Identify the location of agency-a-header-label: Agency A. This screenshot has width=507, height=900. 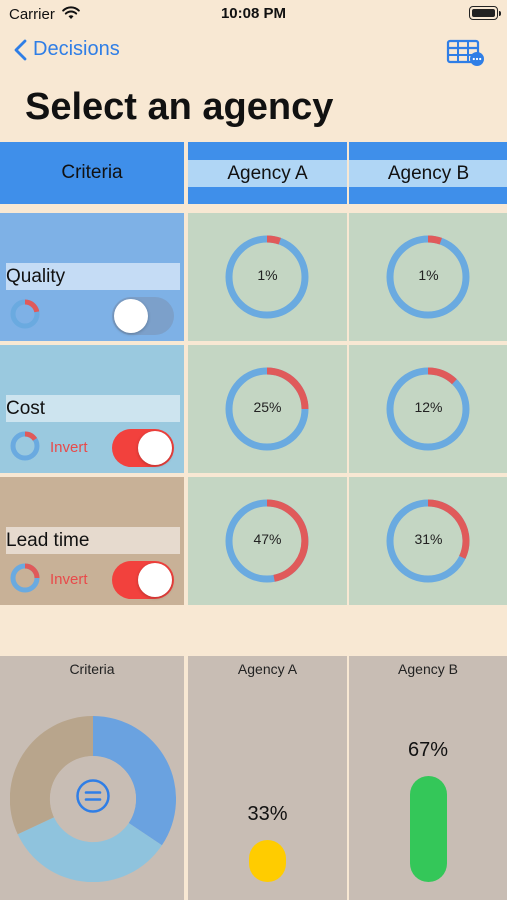
(267, 173).